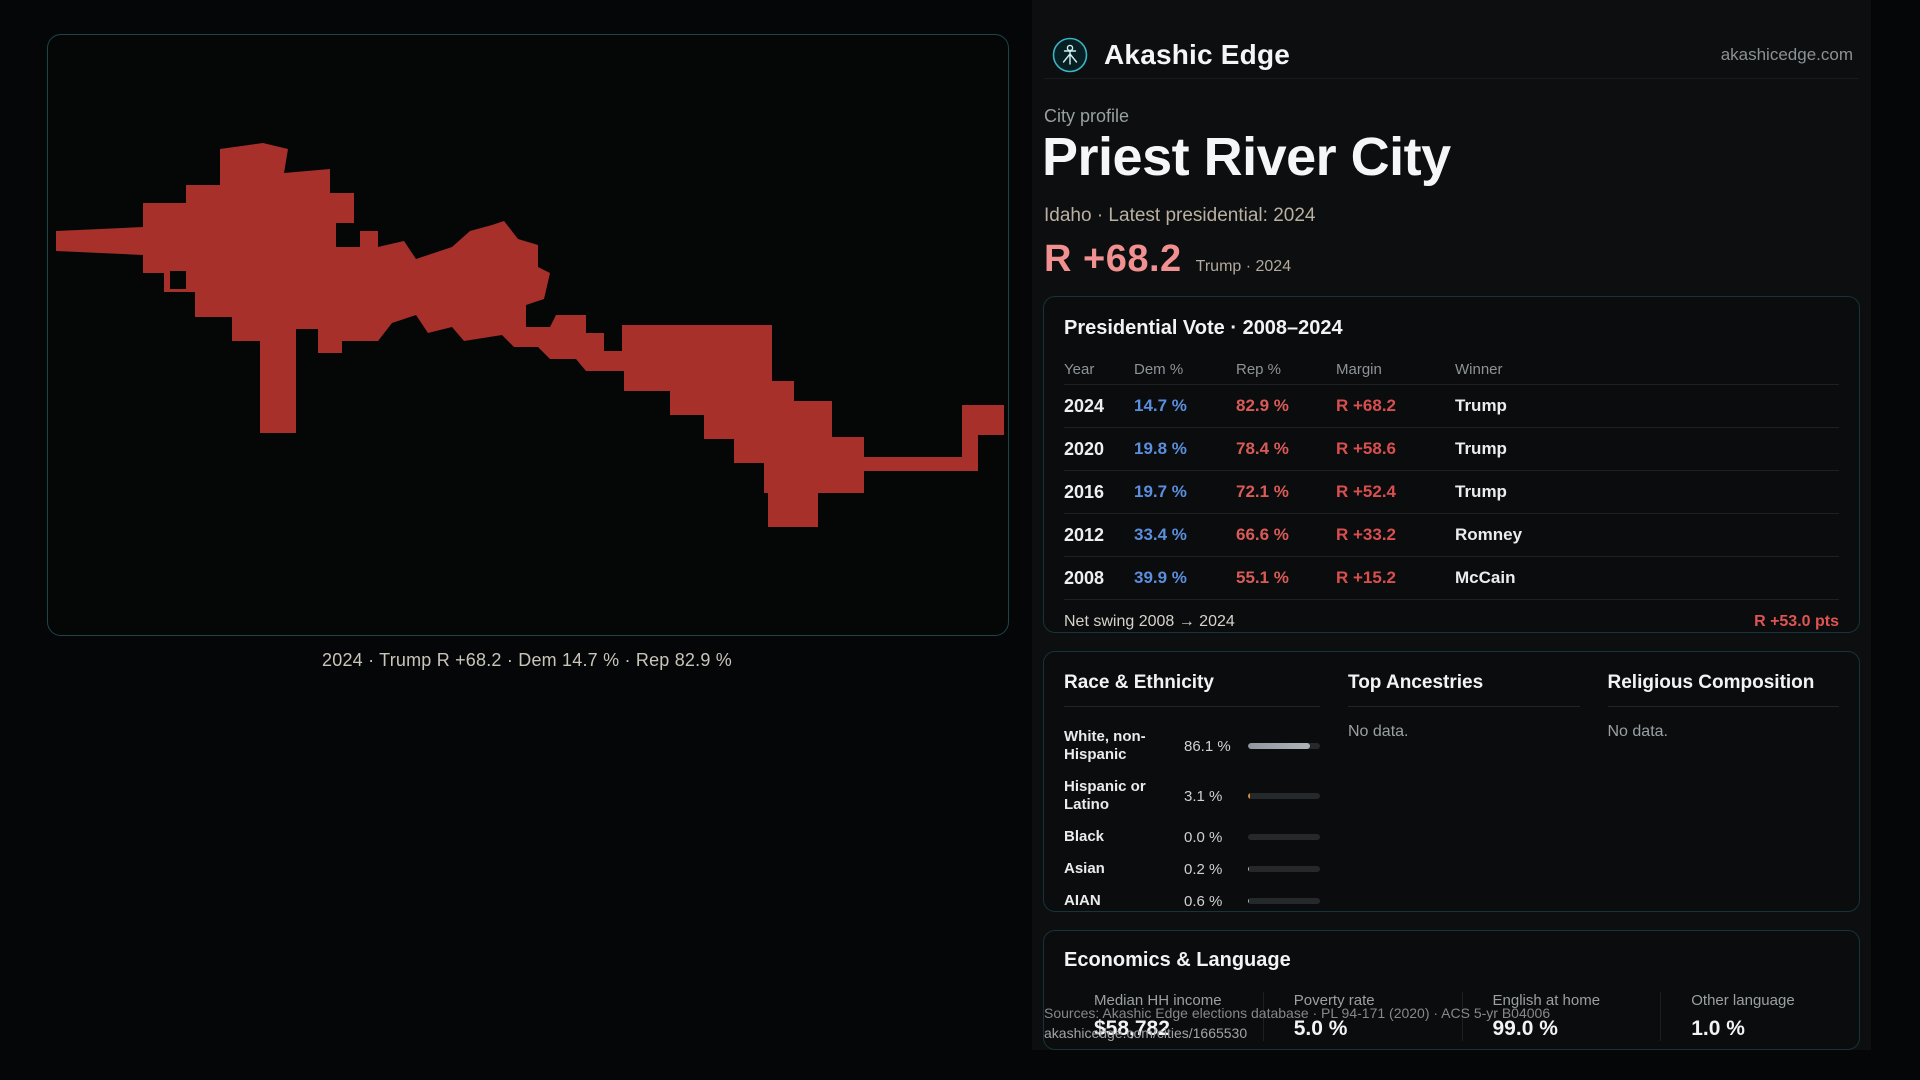  Describe the element at coordinates (1546, 1000) in the screenshot. I see `stat-label: English at home` at that location.